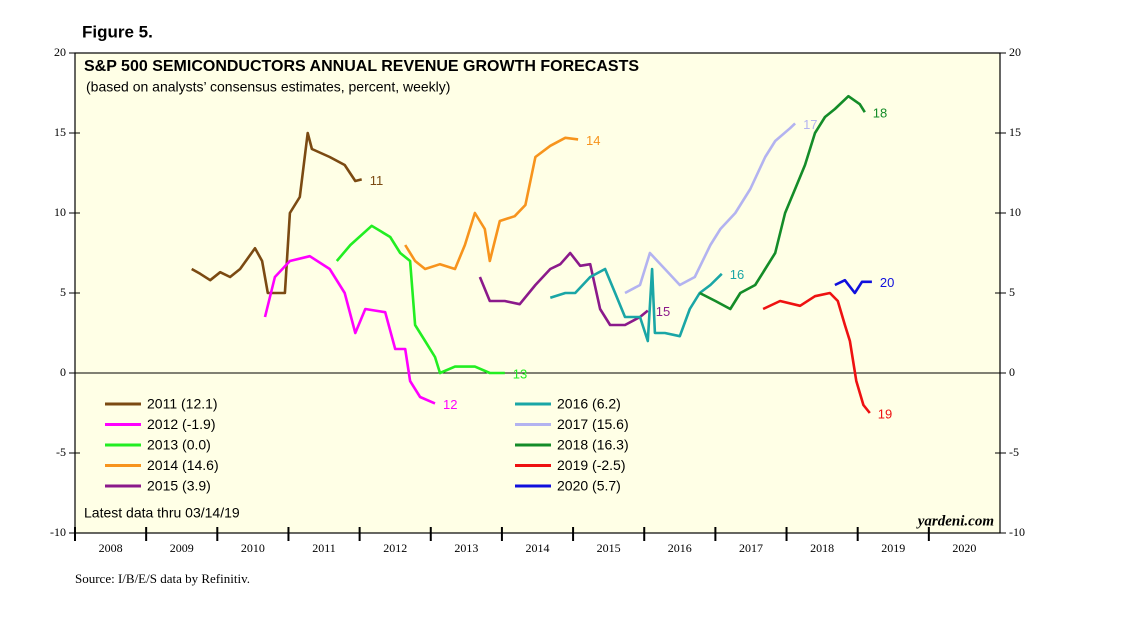 Image resolution: width=1138 pixels, height=626 pixels. I want to click on legend-label: 2019 (-2.5), so click(591, 465).